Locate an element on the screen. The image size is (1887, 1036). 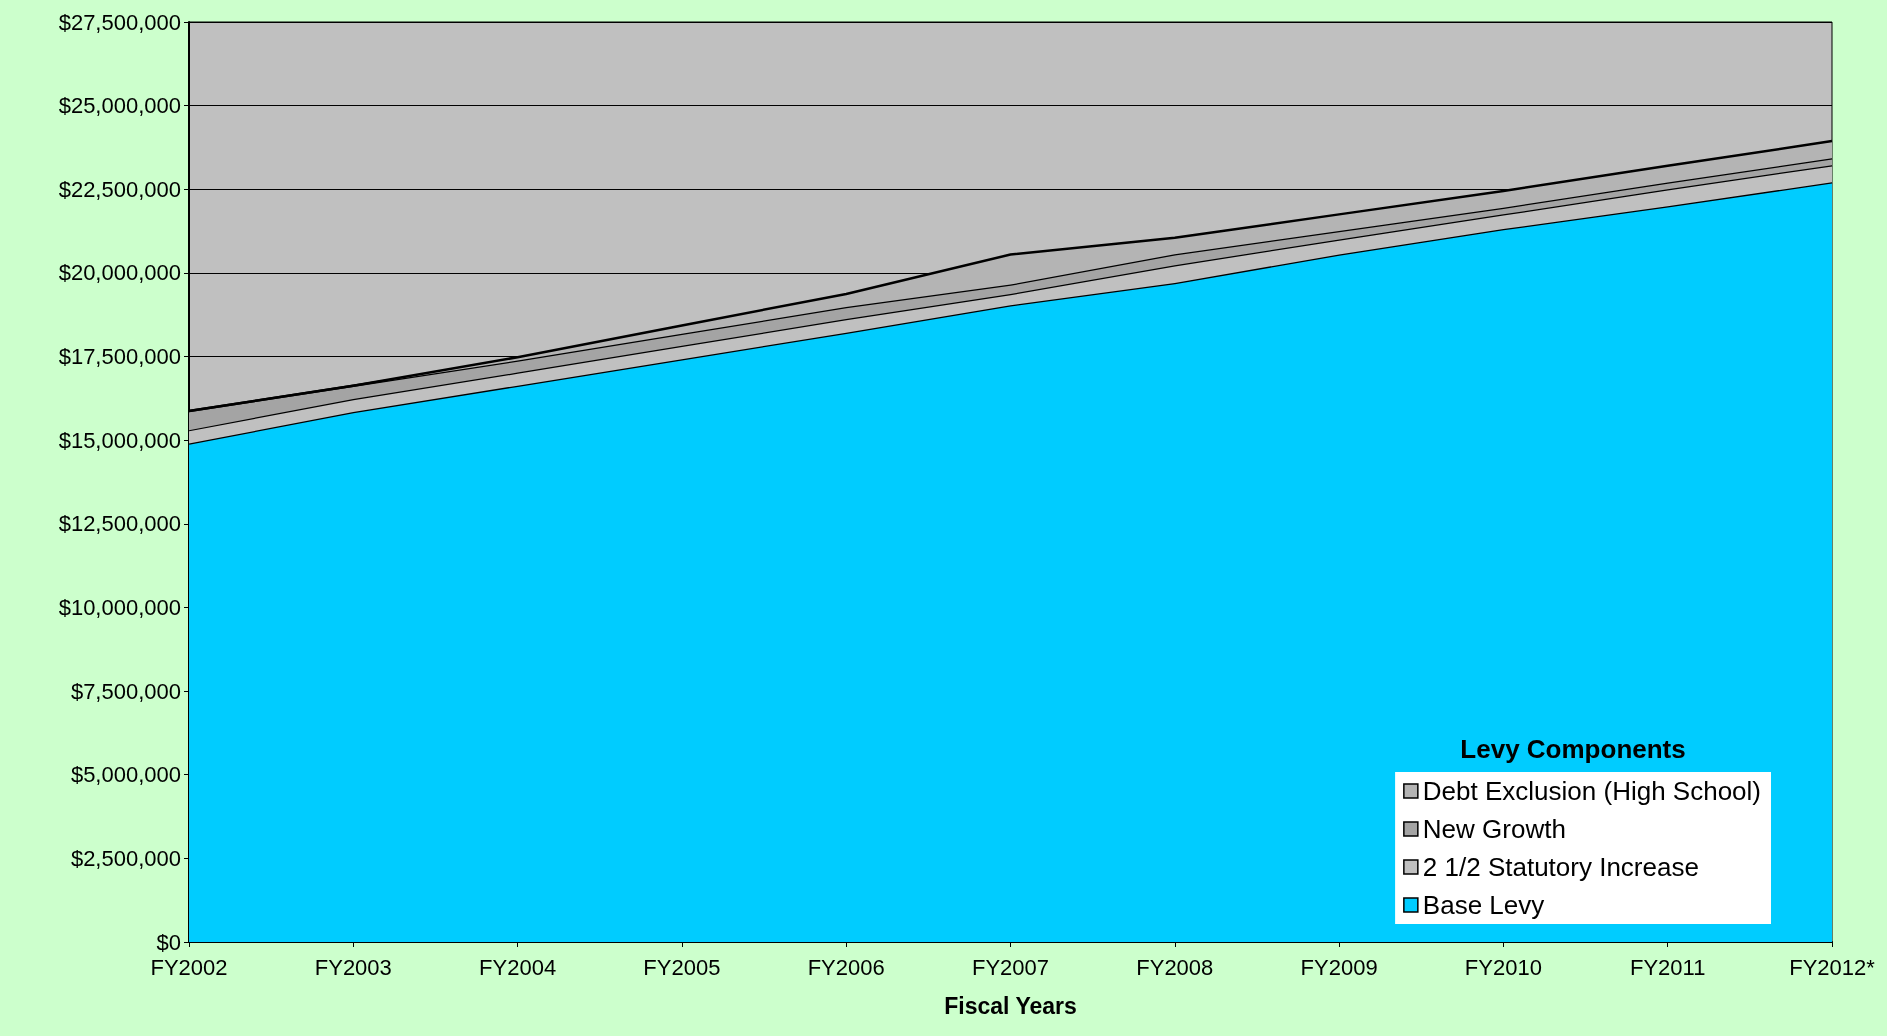
x-tick-label: FY2006 is located at coordinates (846, 967).